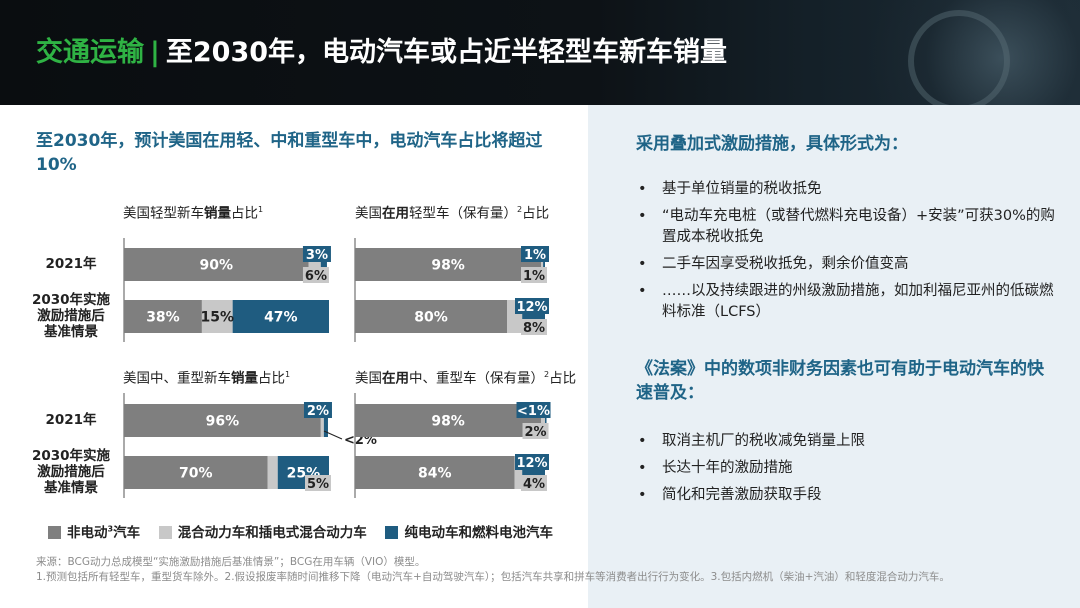 The height and width of the screenshot is (608, 1080). I want to click on bullet-item: 简化和完善激励获取手段, so click(846, 495).